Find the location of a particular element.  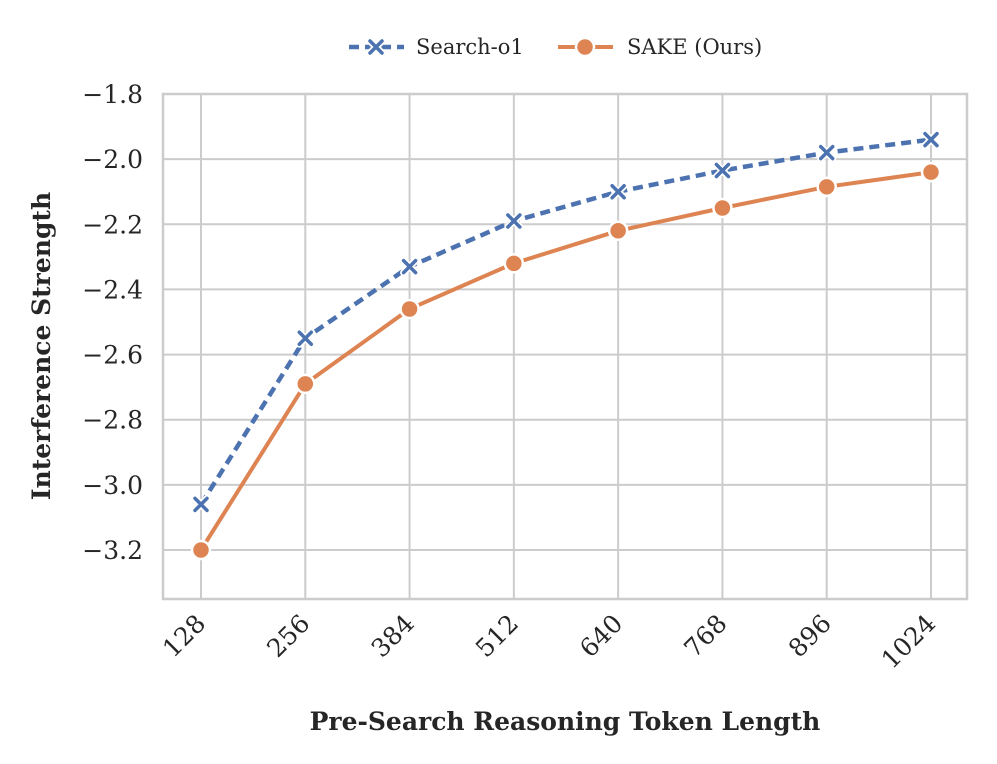

y-tick-label: −2.2 is located at coordinates (112, 224).